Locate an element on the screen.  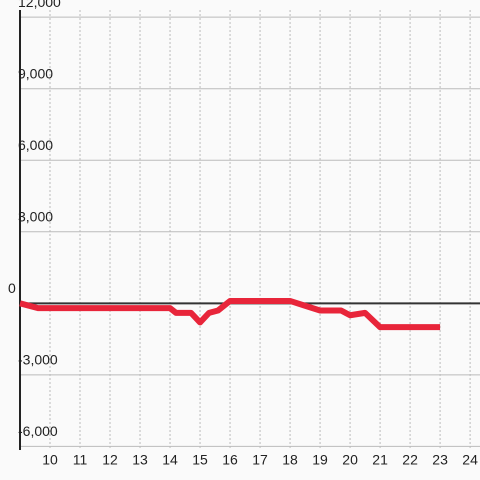
x-tick-label: 17 is located at coordinates (260, 460).